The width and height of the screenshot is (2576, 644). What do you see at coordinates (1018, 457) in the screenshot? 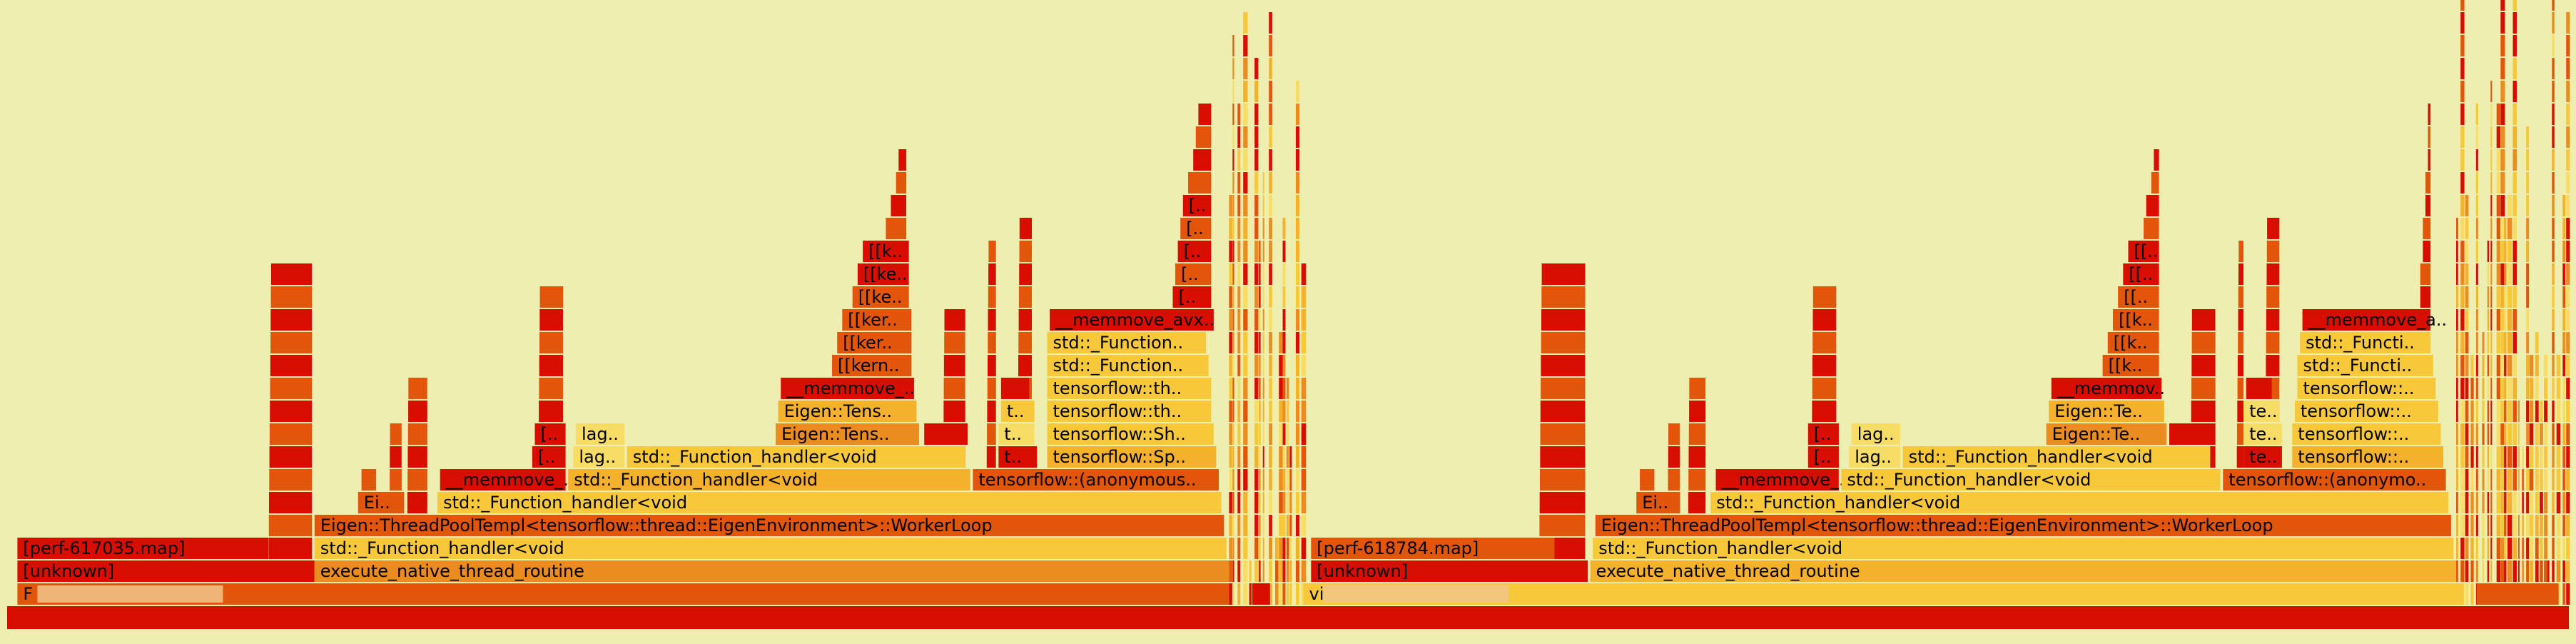
I see `flame-frame: t..` at bounding box center [1018, 457].